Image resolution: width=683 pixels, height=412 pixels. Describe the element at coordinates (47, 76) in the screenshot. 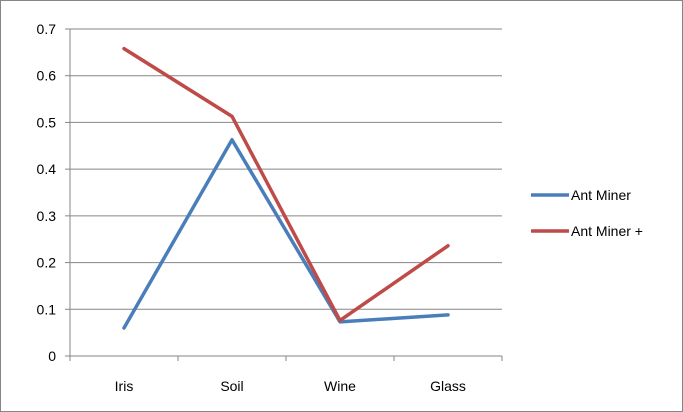

I see `y-tick-label: 0.6` at that location.